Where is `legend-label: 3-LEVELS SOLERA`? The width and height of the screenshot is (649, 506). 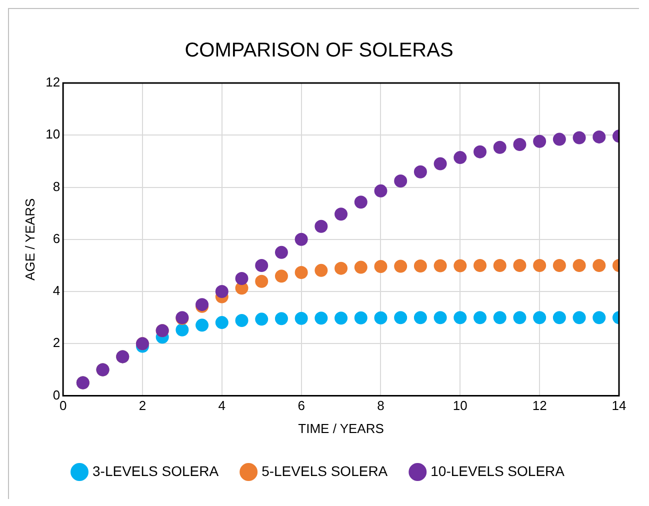 legend-label: 3-LEVELS SOLERA is located at coordinates (156, 470).